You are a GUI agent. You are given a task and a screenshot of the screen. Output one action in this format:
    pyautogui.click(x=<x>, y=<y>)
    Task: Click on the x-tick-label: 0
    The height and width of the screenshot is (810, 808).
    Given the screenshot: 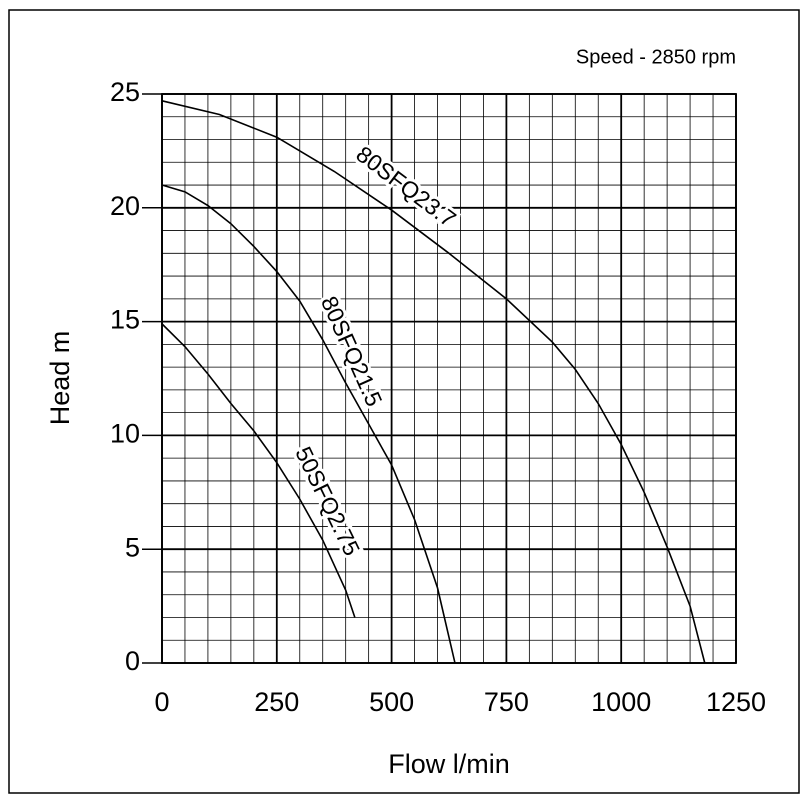 What is the action you would take?
    pyautogui.click(x=161, y=702)
    